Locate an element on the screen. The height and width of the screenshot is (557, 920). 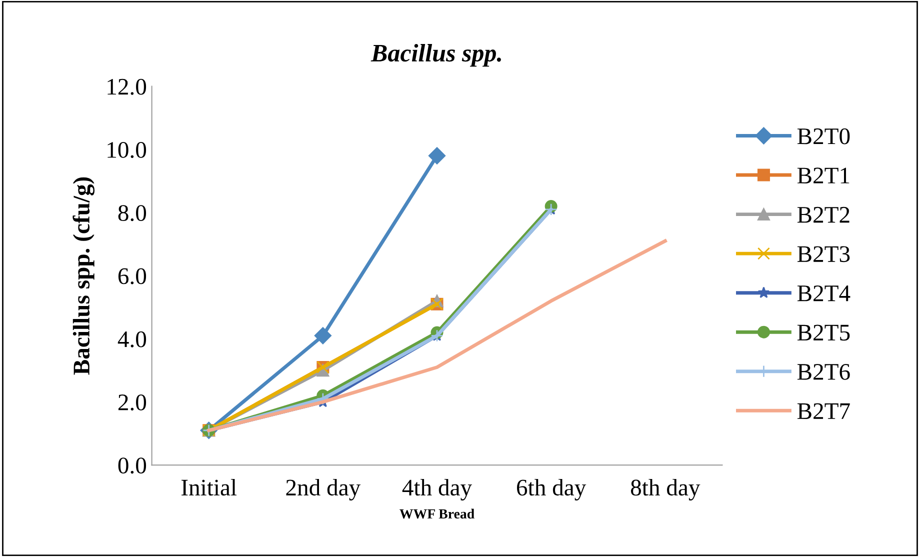
y-tick-label: 6.0 is located at coordinates (132, 276).